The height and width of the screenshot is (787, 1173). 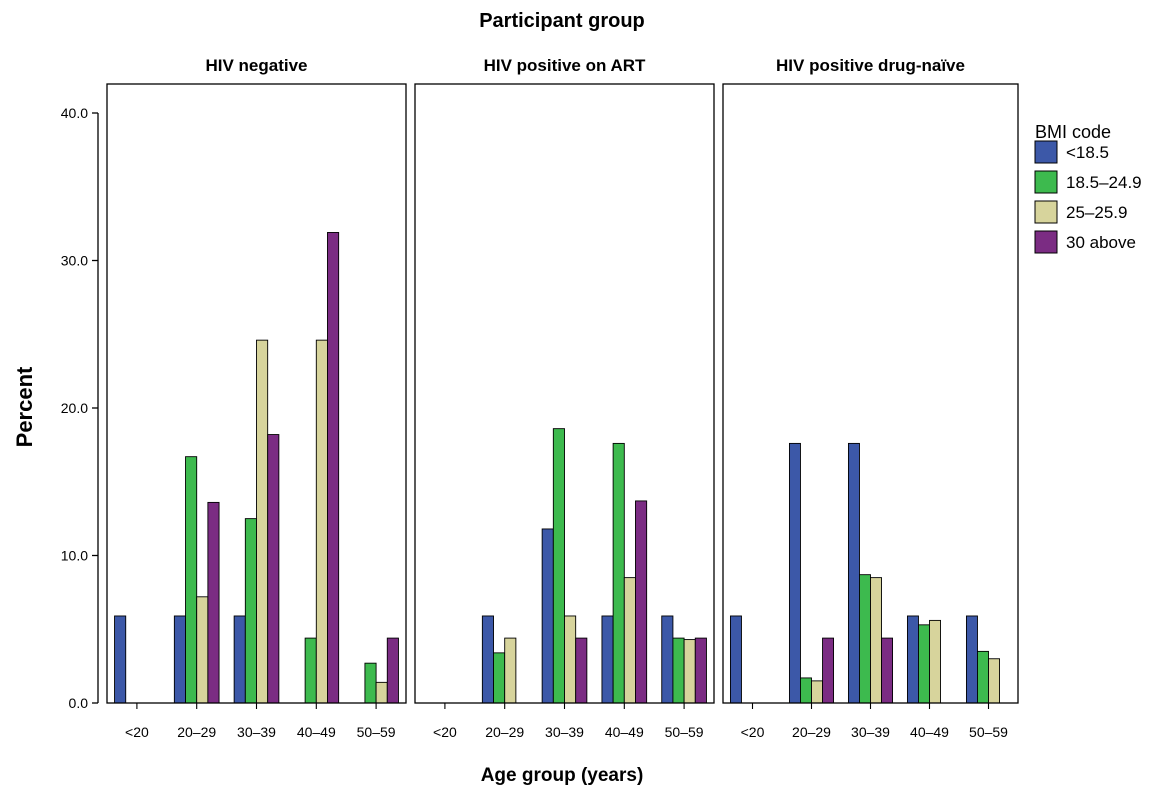 I want to click on panel-title: HIV positive on ART, so click(x=565, y=65).